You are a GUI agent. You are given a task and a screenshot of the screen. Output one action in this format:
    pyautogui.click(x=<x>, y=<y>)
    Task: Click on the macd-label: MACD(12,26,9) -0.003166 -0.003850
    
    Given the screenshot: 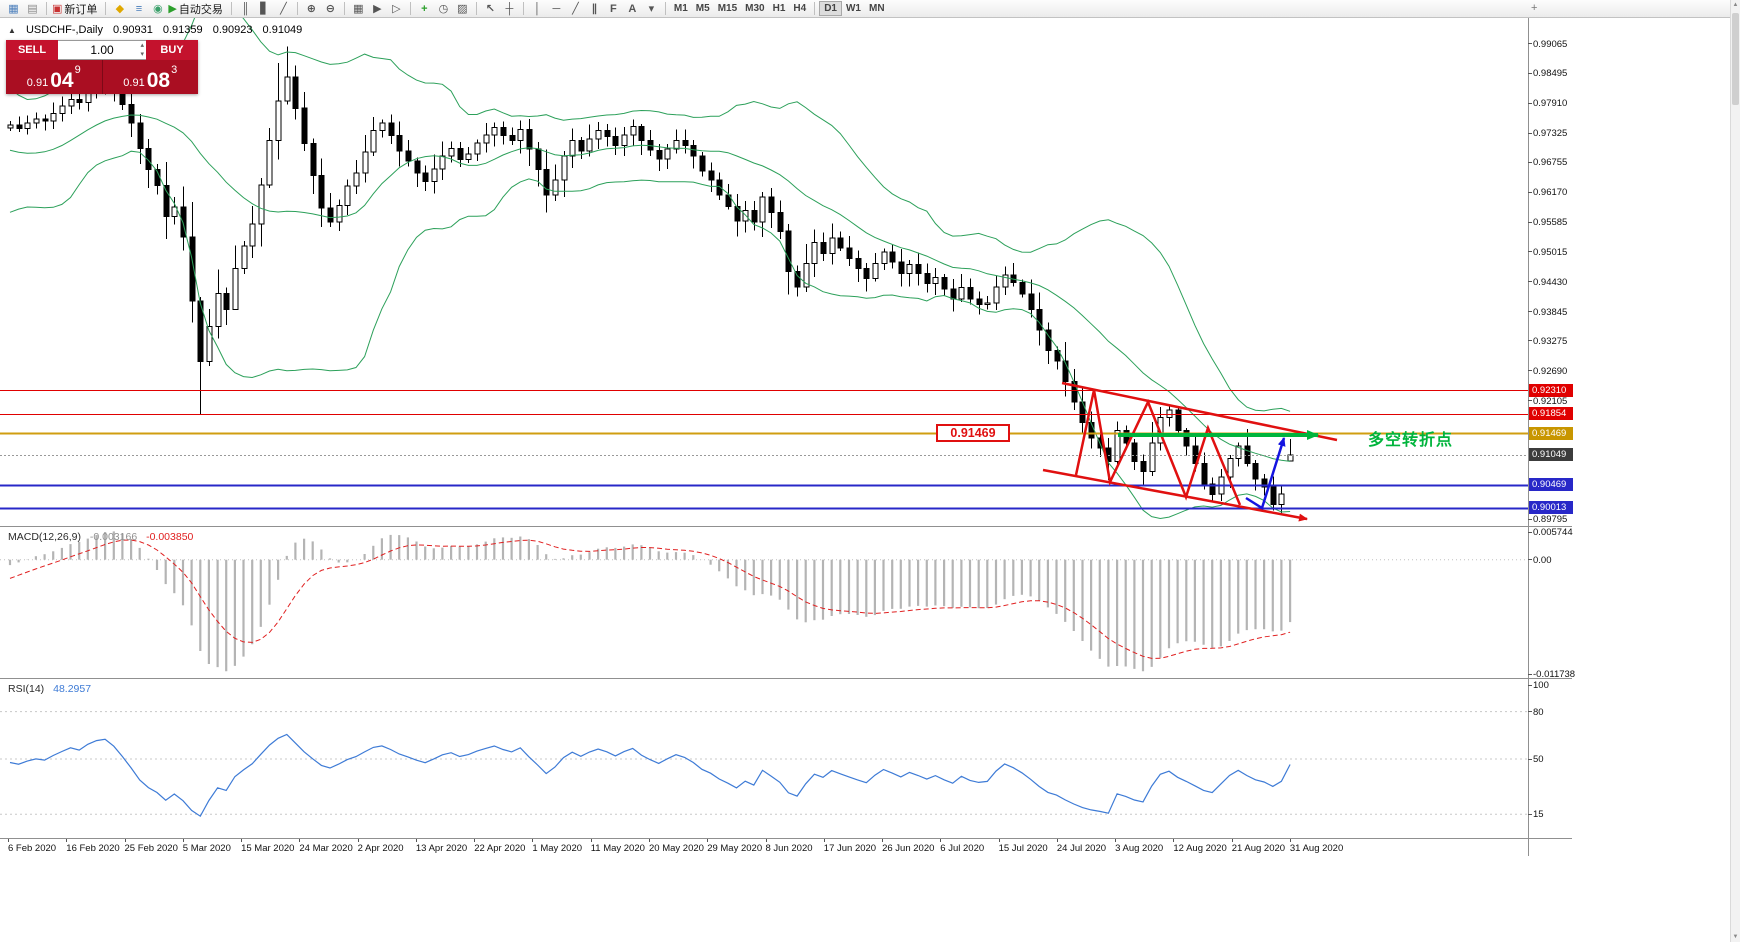 What is the action you would take?
    pyautogui.click(x=100, y=537)
    